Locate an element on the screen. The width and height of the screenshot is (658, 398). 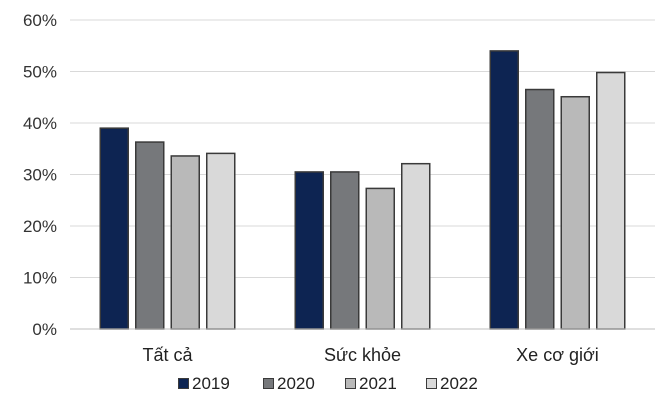
y-tick-label: 30% is located at coordinates (40, 175).